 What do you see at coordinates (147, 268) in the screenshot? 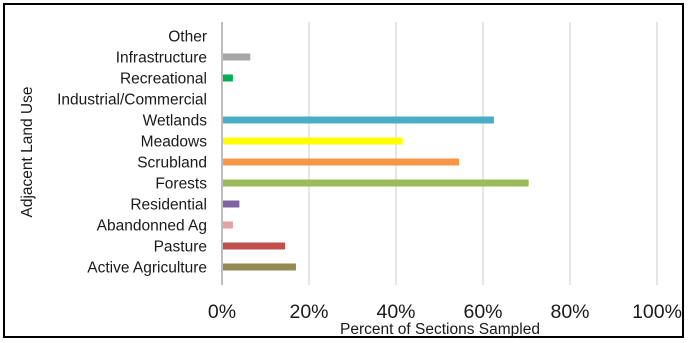
I see `category-label: Active Agriculture` at bounding box center [147, 268].